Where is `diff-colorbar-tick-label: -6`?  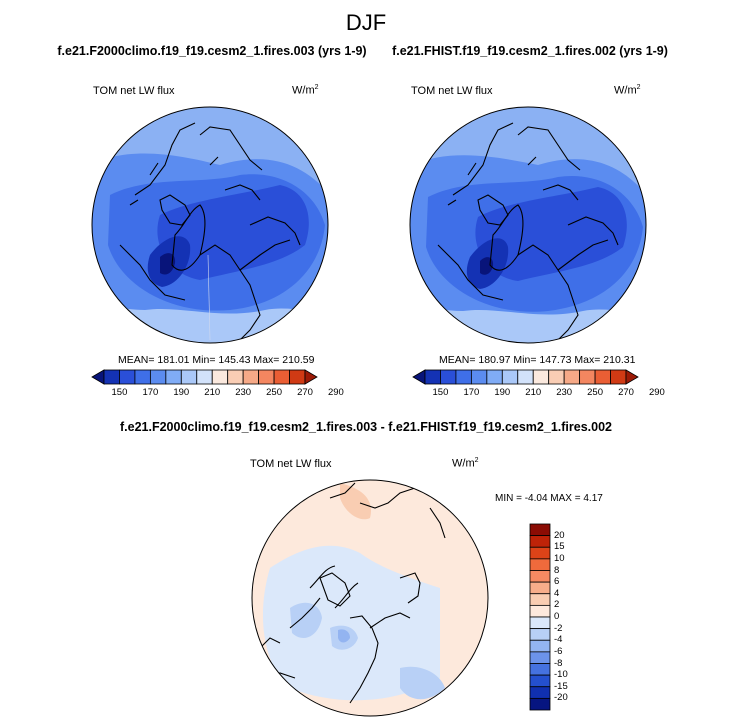 diff-colorbar-tick-label: -6 is located at coordinates (558, 651).